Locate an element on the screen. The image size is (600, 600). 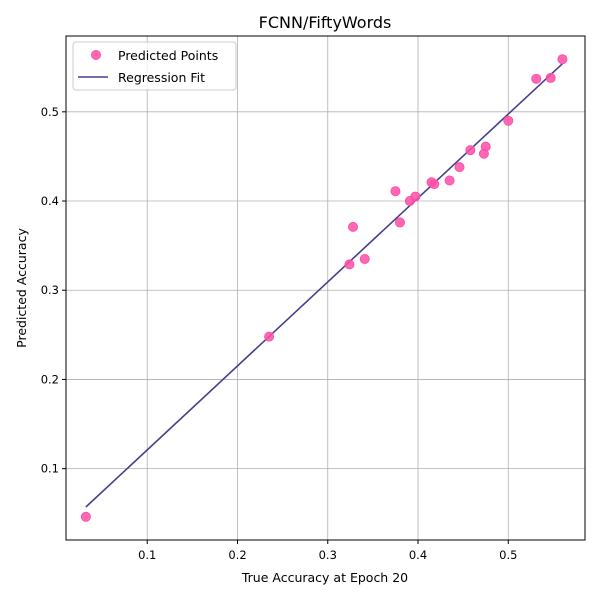
legend-label-regression-fit: Regression Fit is located at coordinates (161, 77).